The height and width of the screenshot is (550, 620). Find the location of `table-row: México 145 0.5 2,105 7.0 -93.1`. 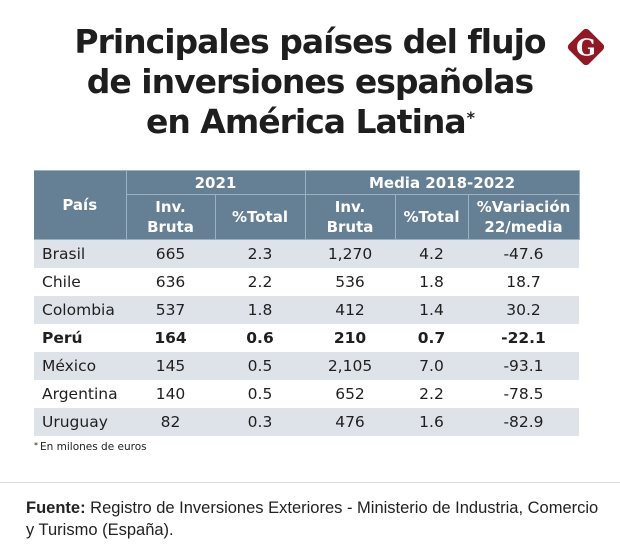

table-row: México 145 0.5 2,105 7.0 -93.1 is located at coordinates (306, 366).